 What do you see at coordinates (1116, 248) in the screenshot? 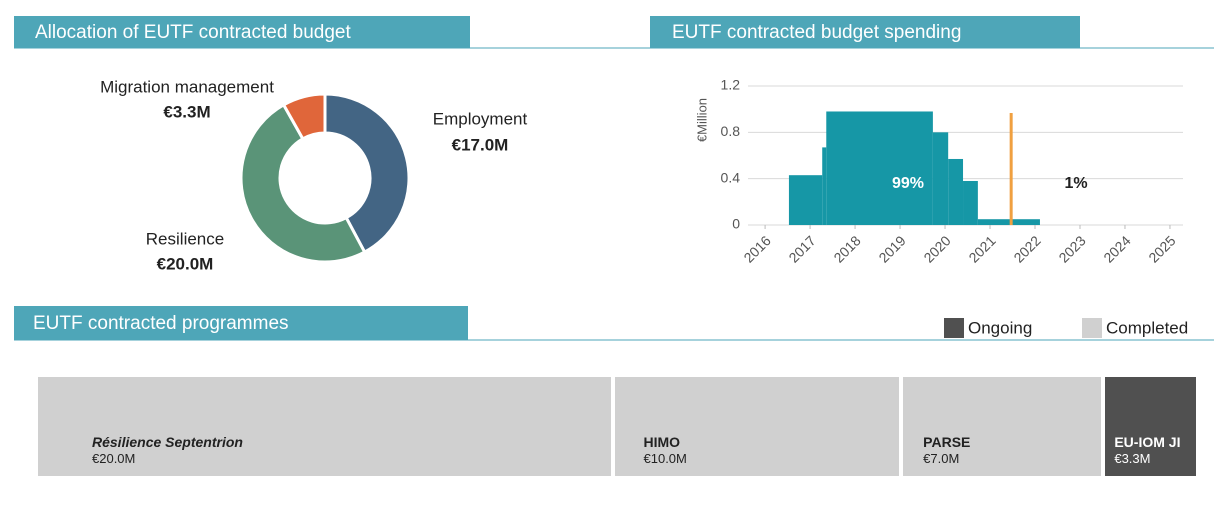
I see `x-tick-label: 2024` at bounding box center [1116, 248].